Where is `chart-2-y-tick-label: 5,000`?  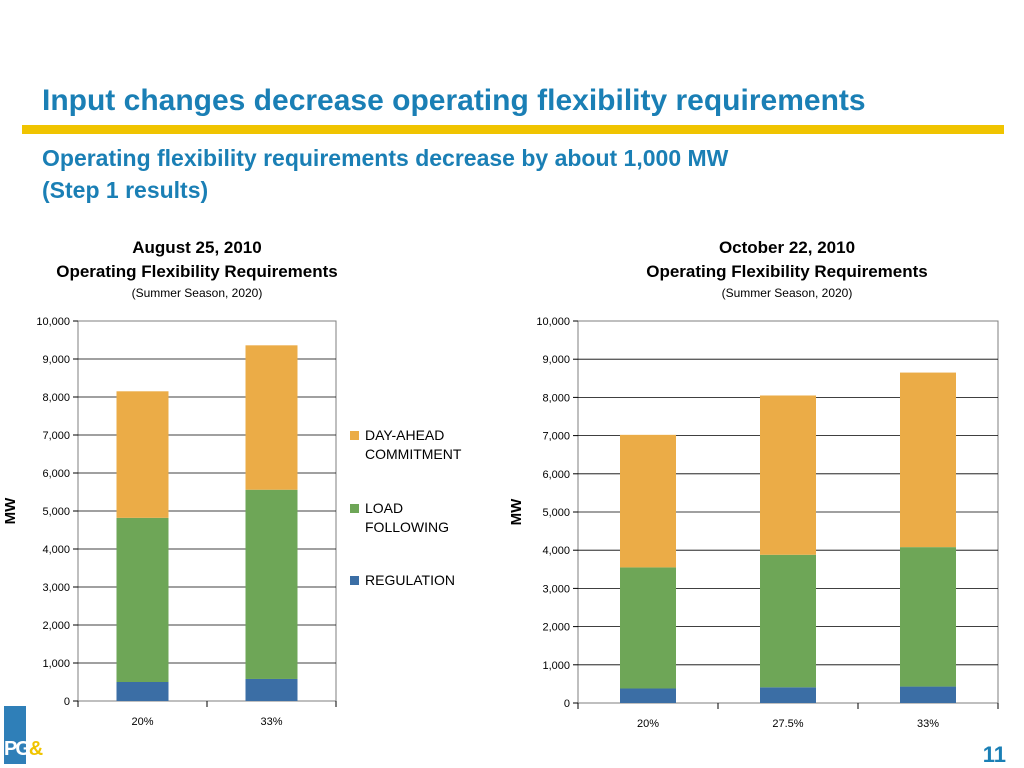
chart-2-y-tick-label: 5,000 is located at coordinates (556, 513).